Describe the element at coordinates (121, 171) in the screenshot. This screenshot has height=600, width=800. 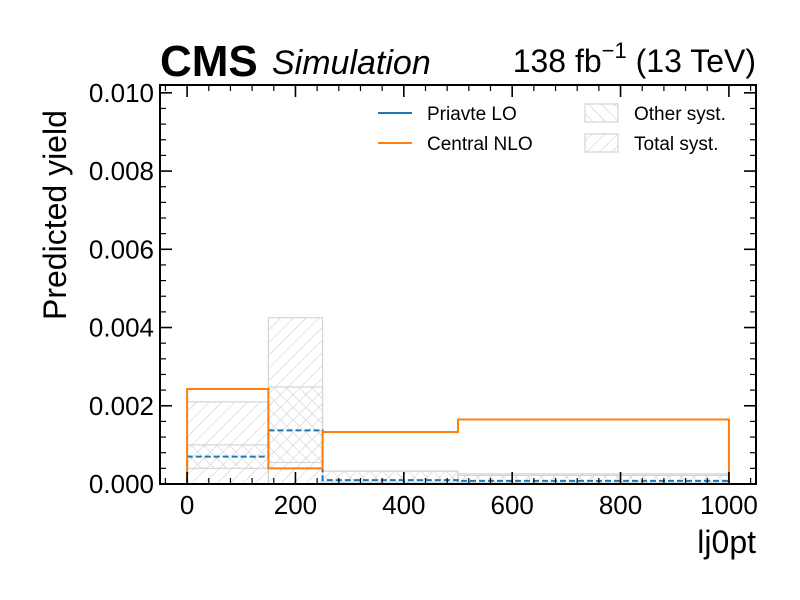
I see `y-tick-label: 0.008` at that location.